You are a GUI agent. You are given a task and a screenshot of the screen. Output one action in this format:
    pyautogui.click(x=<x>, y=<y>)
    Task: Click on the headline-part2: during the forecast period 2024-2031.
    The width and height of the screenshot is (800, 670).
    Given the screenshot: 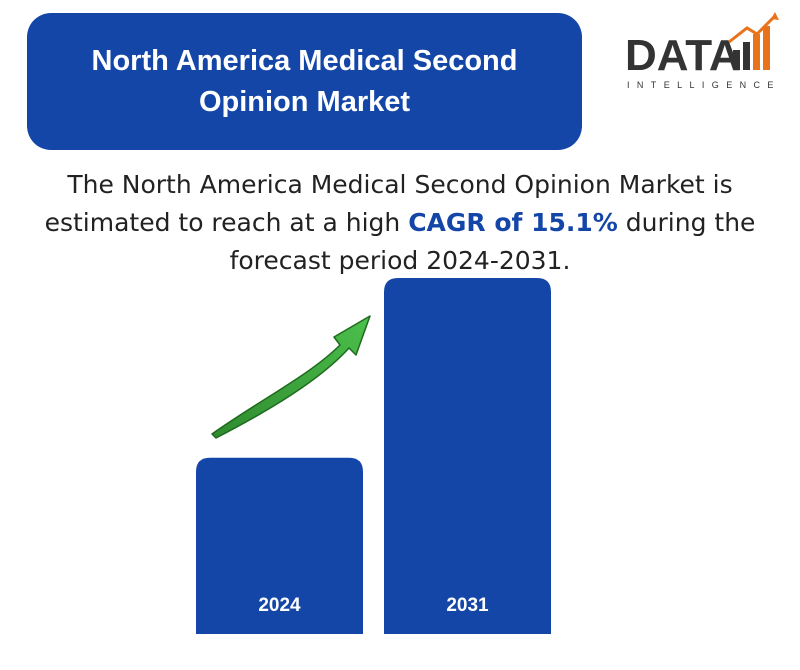 What is the action you would take?
    pyautogui.click(x=492, y=241)
    